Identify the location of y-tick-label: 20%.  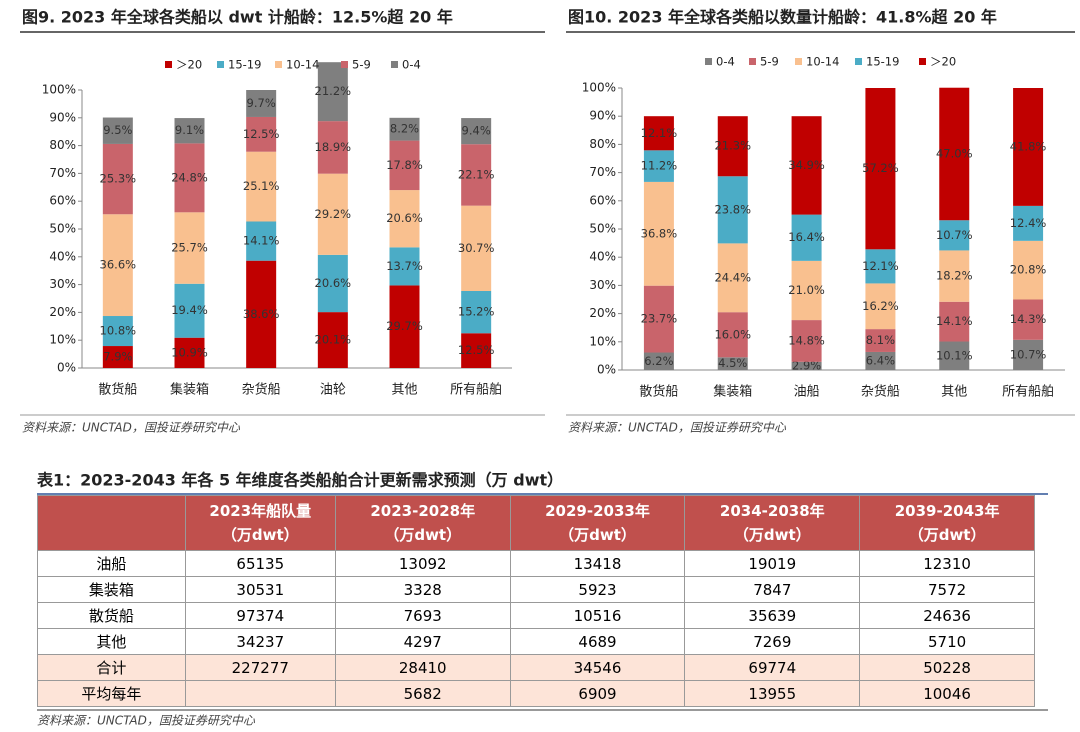
(62, 312).